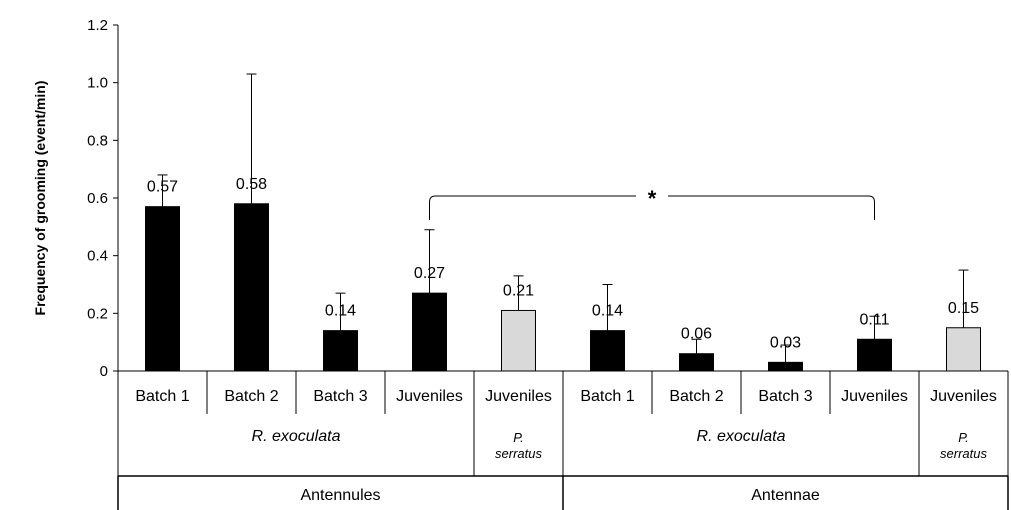 The width and height of the screenshot is (1011, 510). I want to click on y-tick-label: 0, so click(104, 371).